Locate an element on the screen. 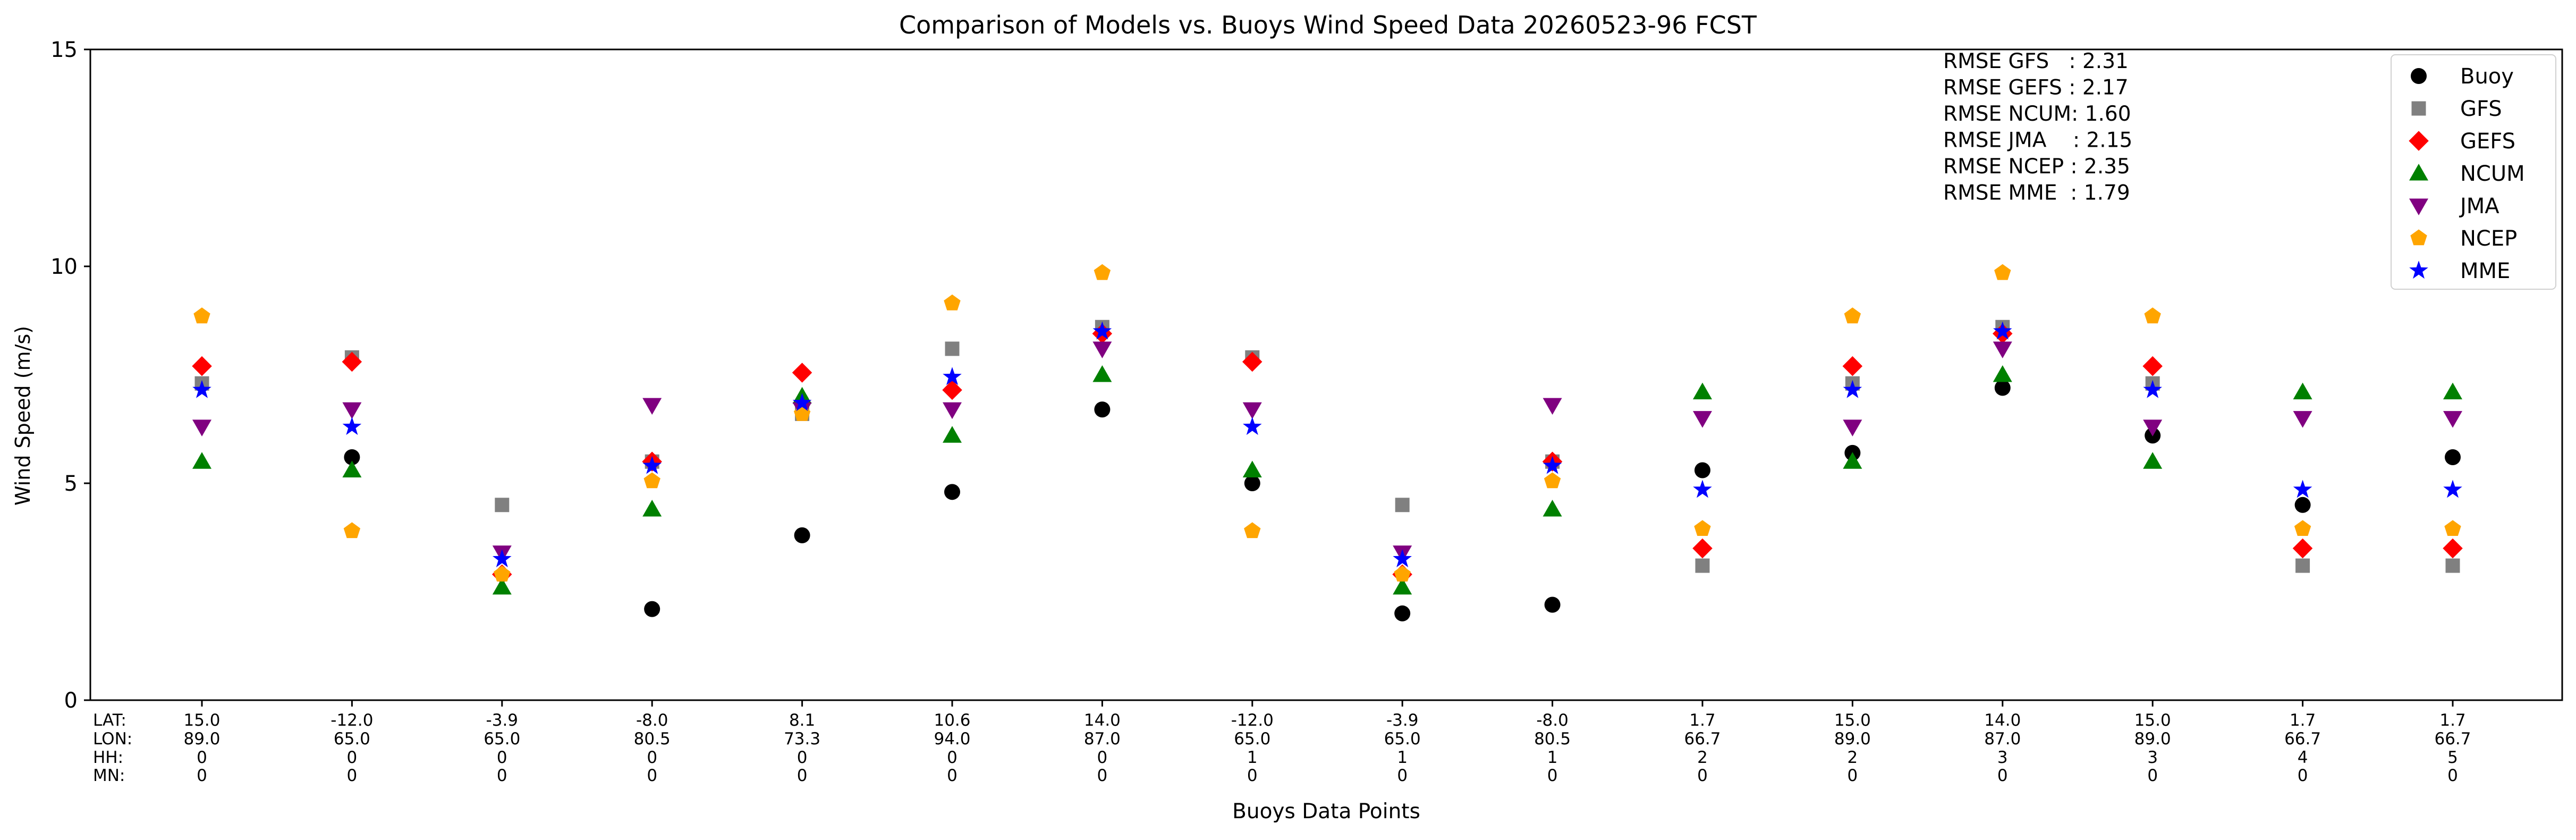 Image resolution: width=2576 pixels, height=840 pixels. rmse-line: RMSE MME : 1.79 is located at coordinates (2036, 193).